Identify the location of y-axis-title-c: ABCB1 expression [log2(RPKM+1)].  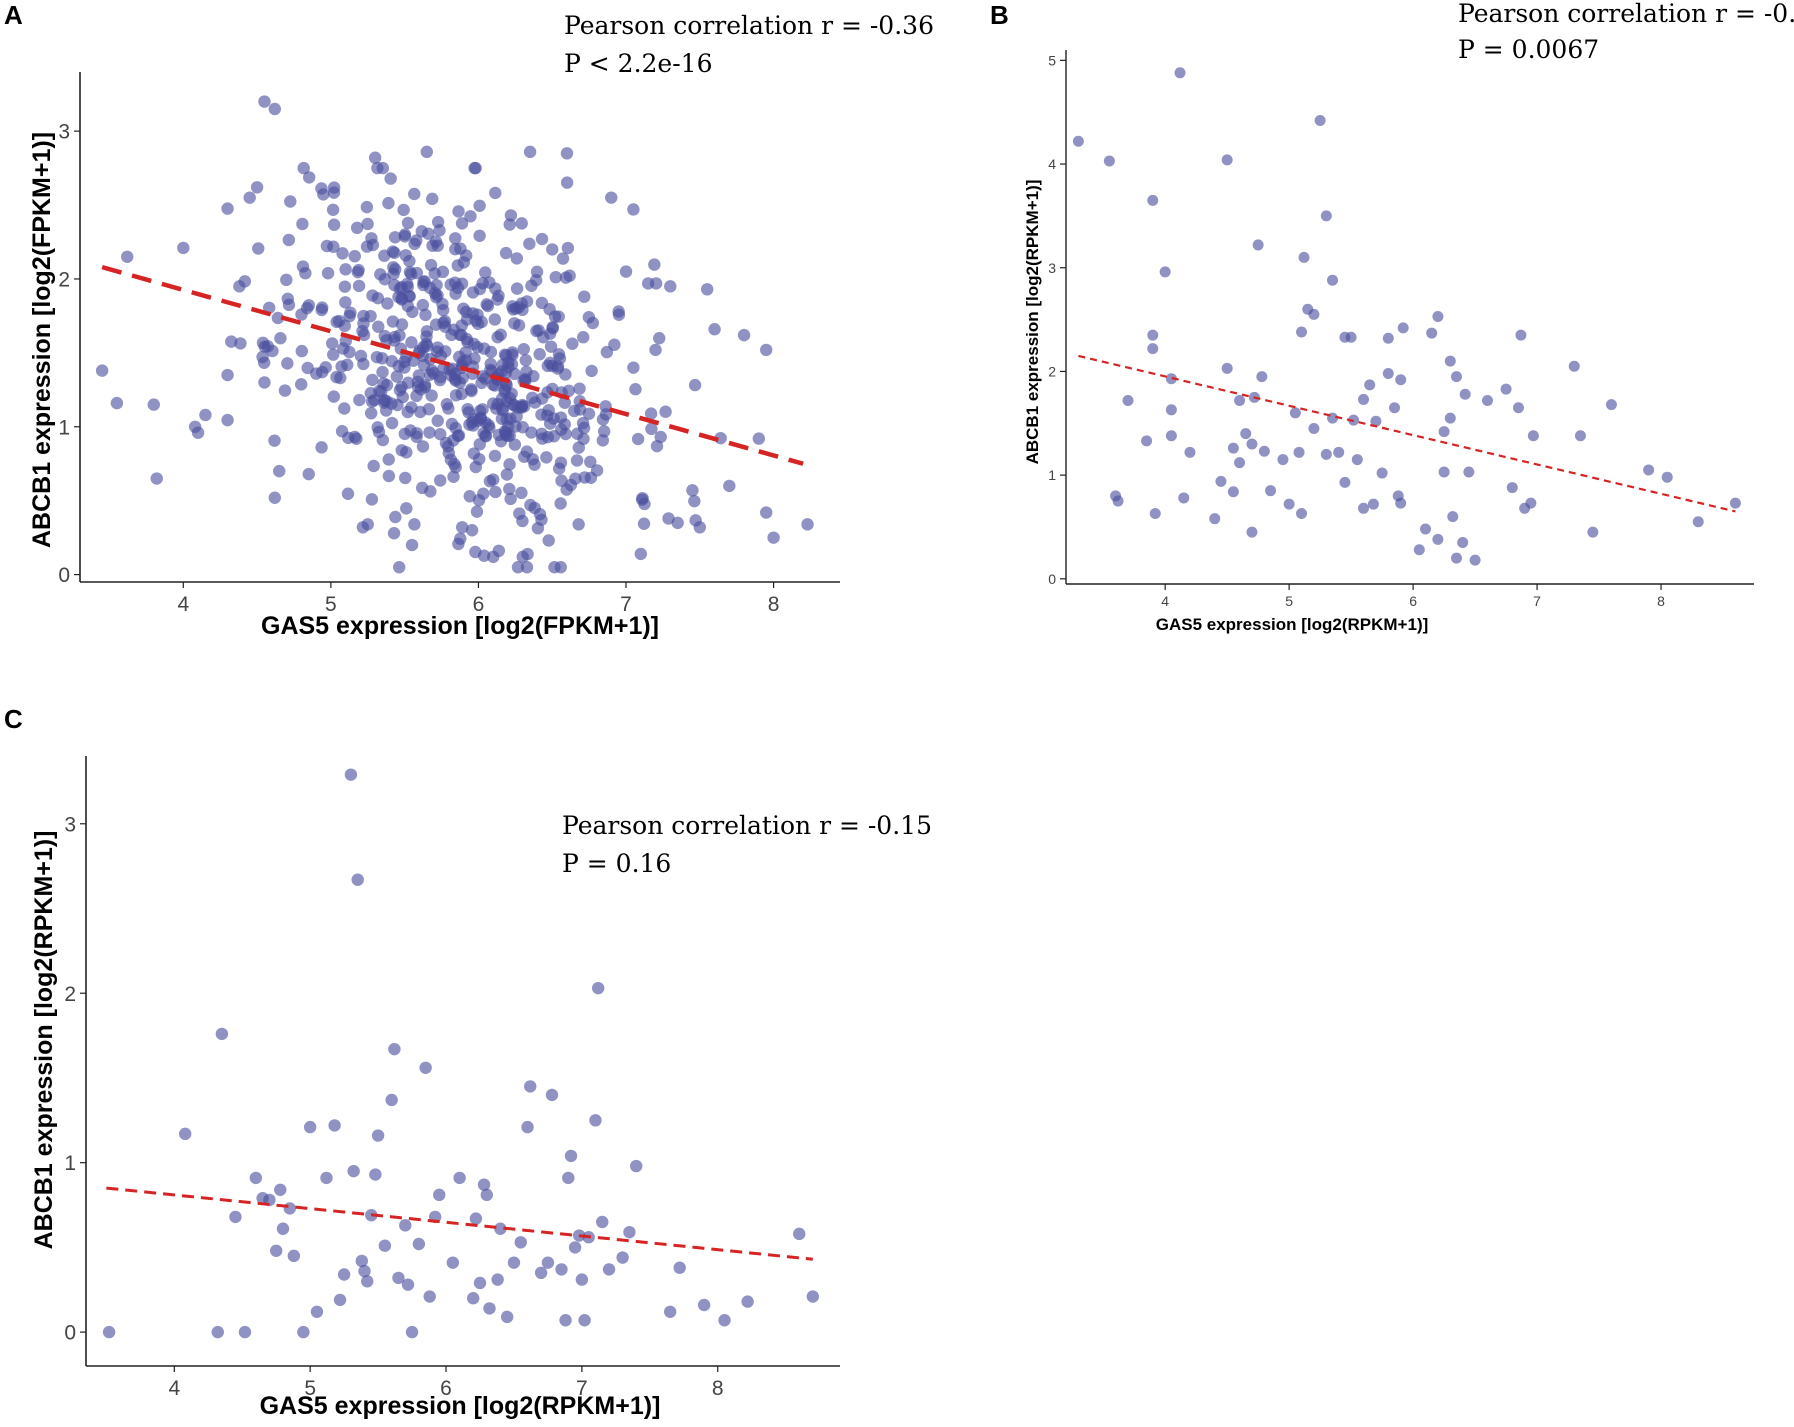
(44, 1040).